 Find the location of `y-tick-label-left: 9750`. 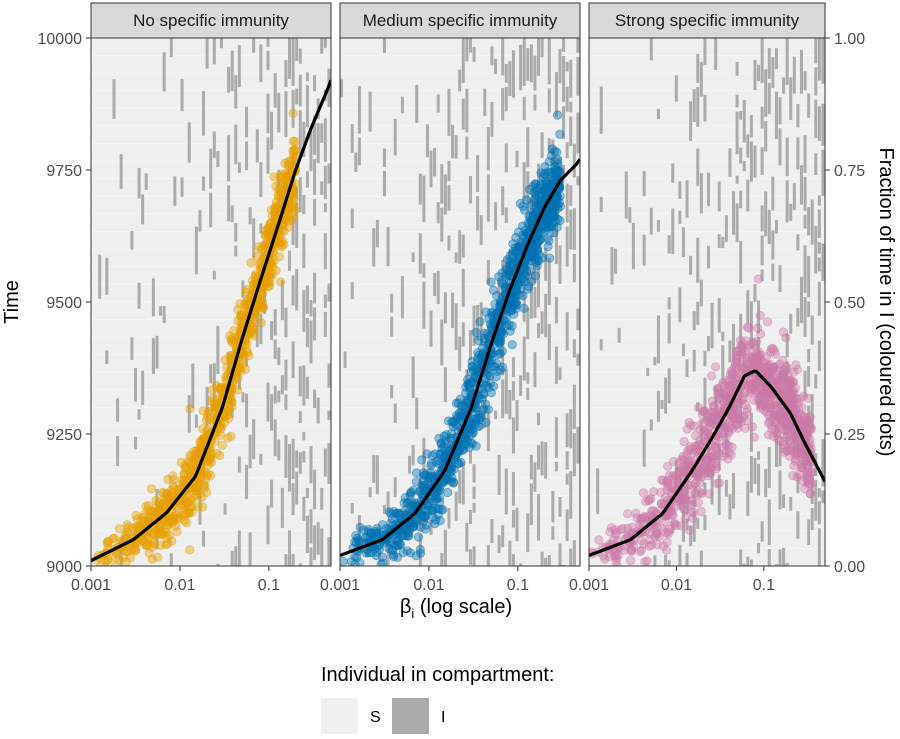

y-tick-label-left: 9750 is located at coordinates (64, 171).